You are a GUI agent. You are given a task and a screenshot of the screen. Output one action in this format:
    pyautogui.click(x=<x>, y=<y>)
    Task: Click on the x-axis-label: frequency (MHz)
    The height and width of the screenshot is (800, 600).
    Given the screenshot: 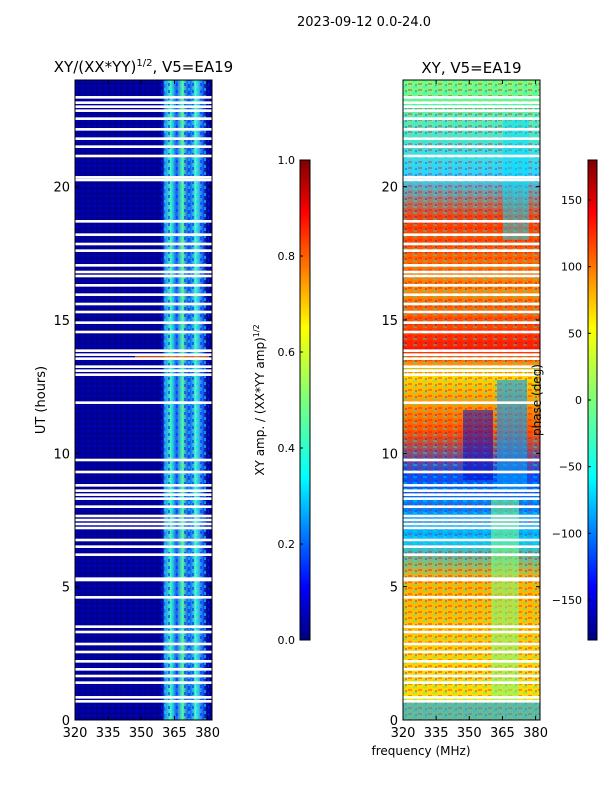 What is the action you would take?
    pyautogui.click(x=420, y=751)
    